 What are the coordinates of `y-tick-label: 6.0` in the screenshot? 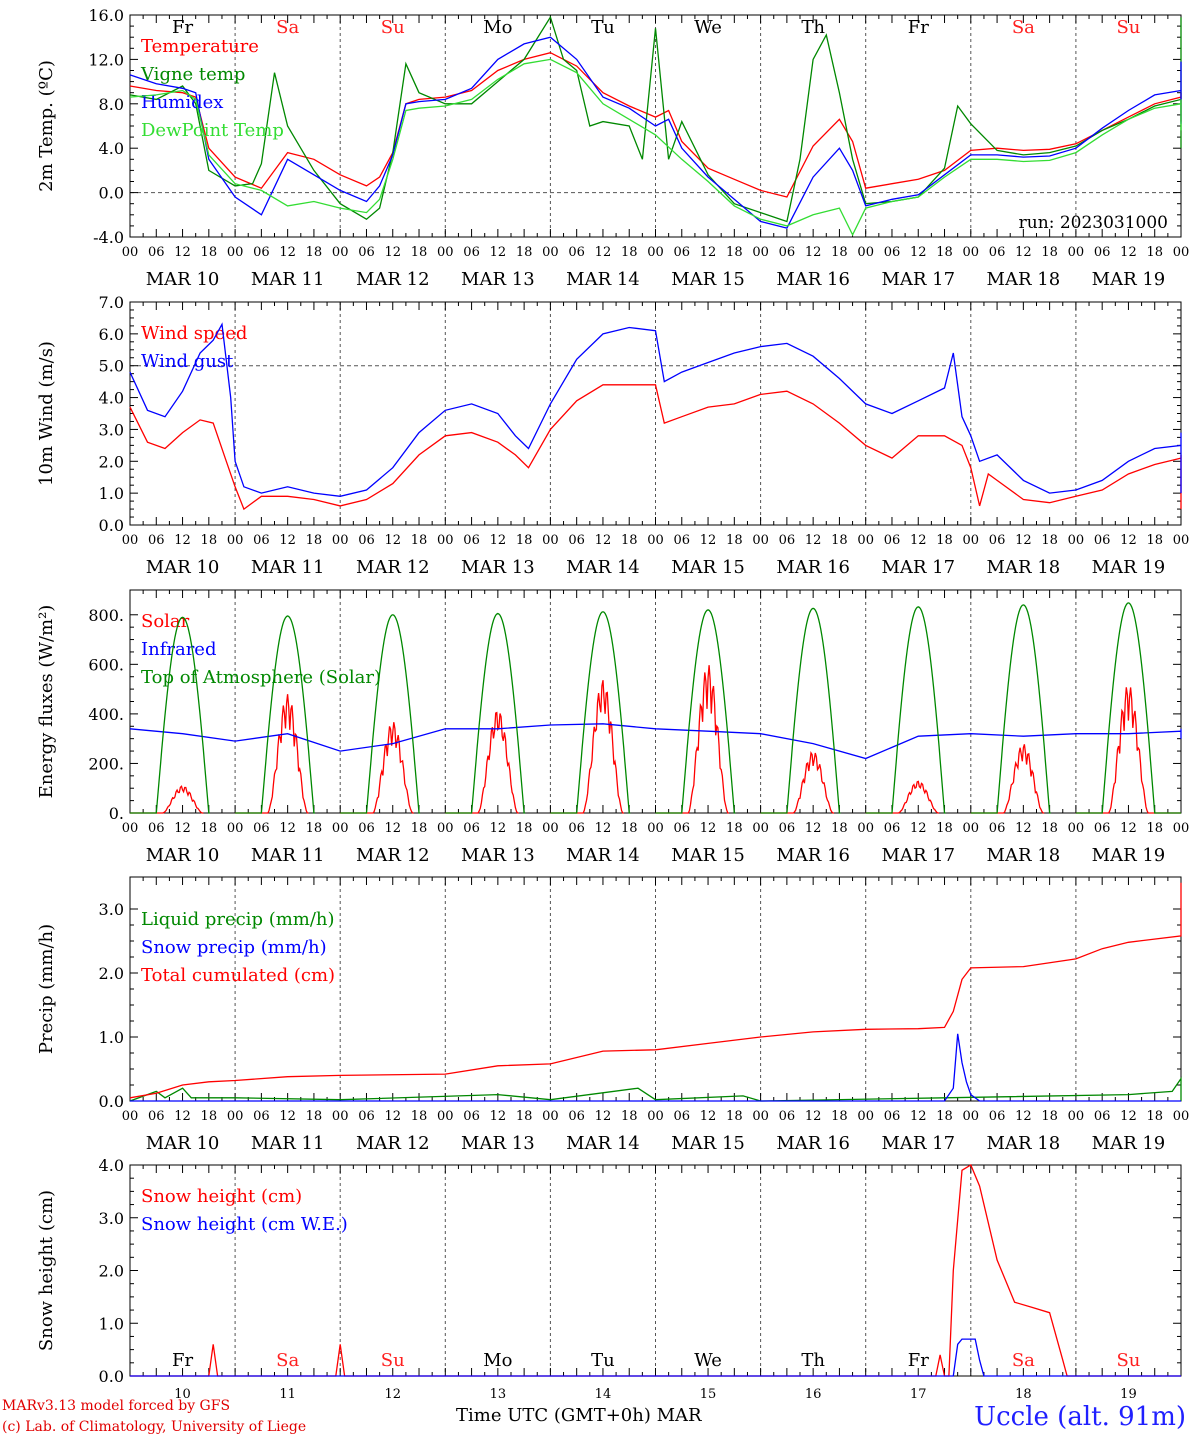 It's located at (111, 334).